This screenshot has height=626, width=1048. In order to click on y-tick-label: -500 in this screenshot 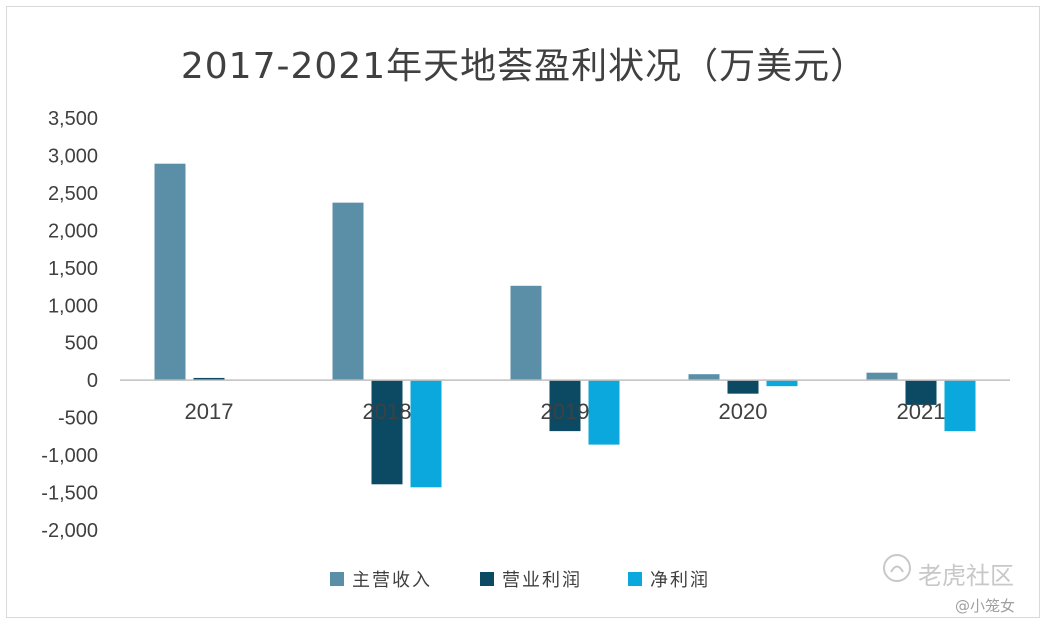, I will do `click(78, 419)`.